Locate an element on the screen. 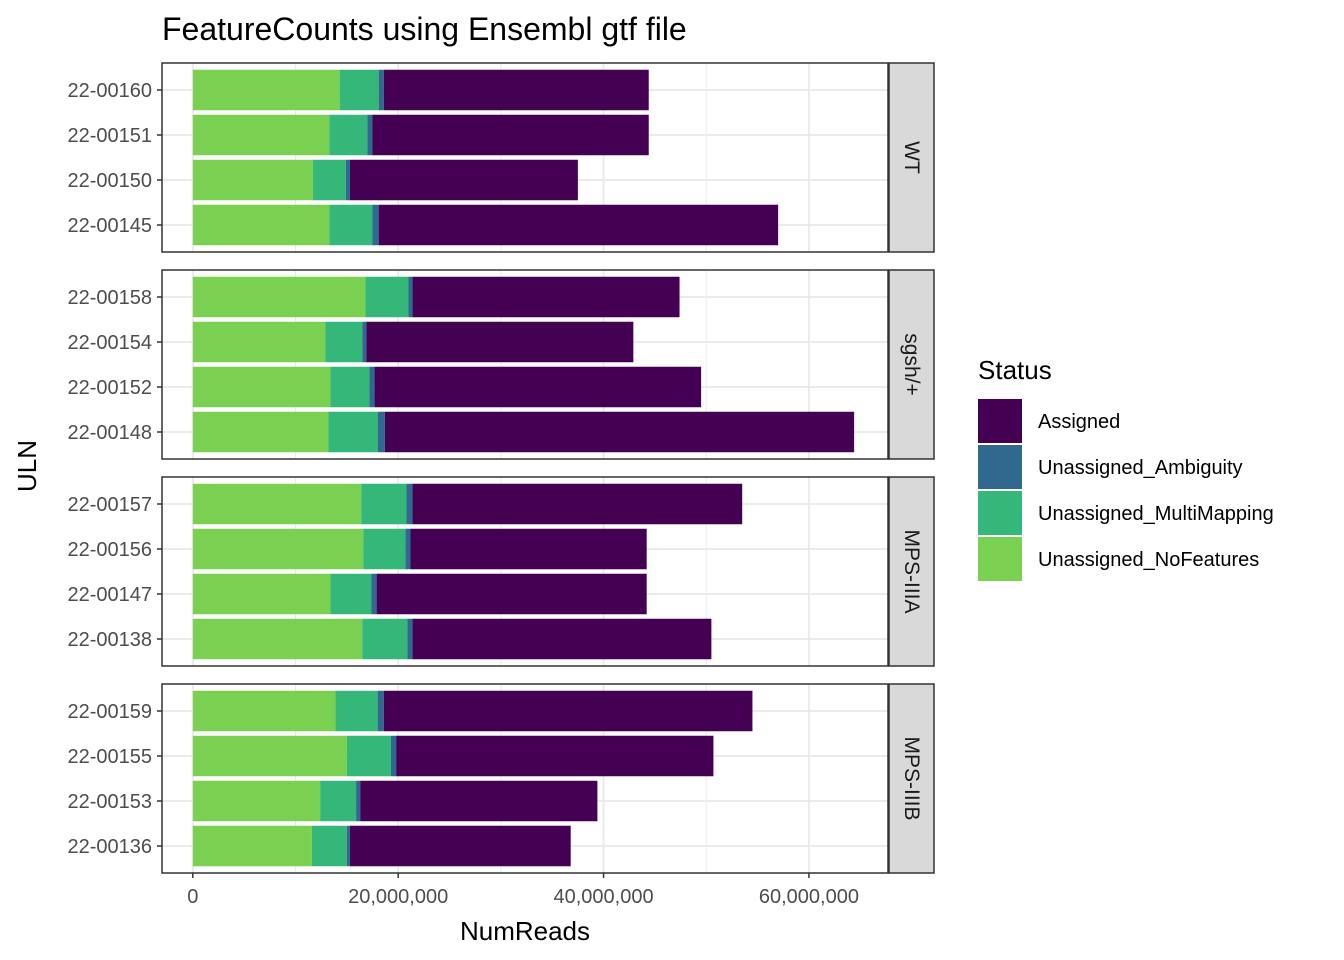 The height and width of the screenshot is (960, 1344). facet-panel-sgsh: 22-00158 22-00154 22-00152 22-00148 sgsh/+ is located at coordinates (501, 364).